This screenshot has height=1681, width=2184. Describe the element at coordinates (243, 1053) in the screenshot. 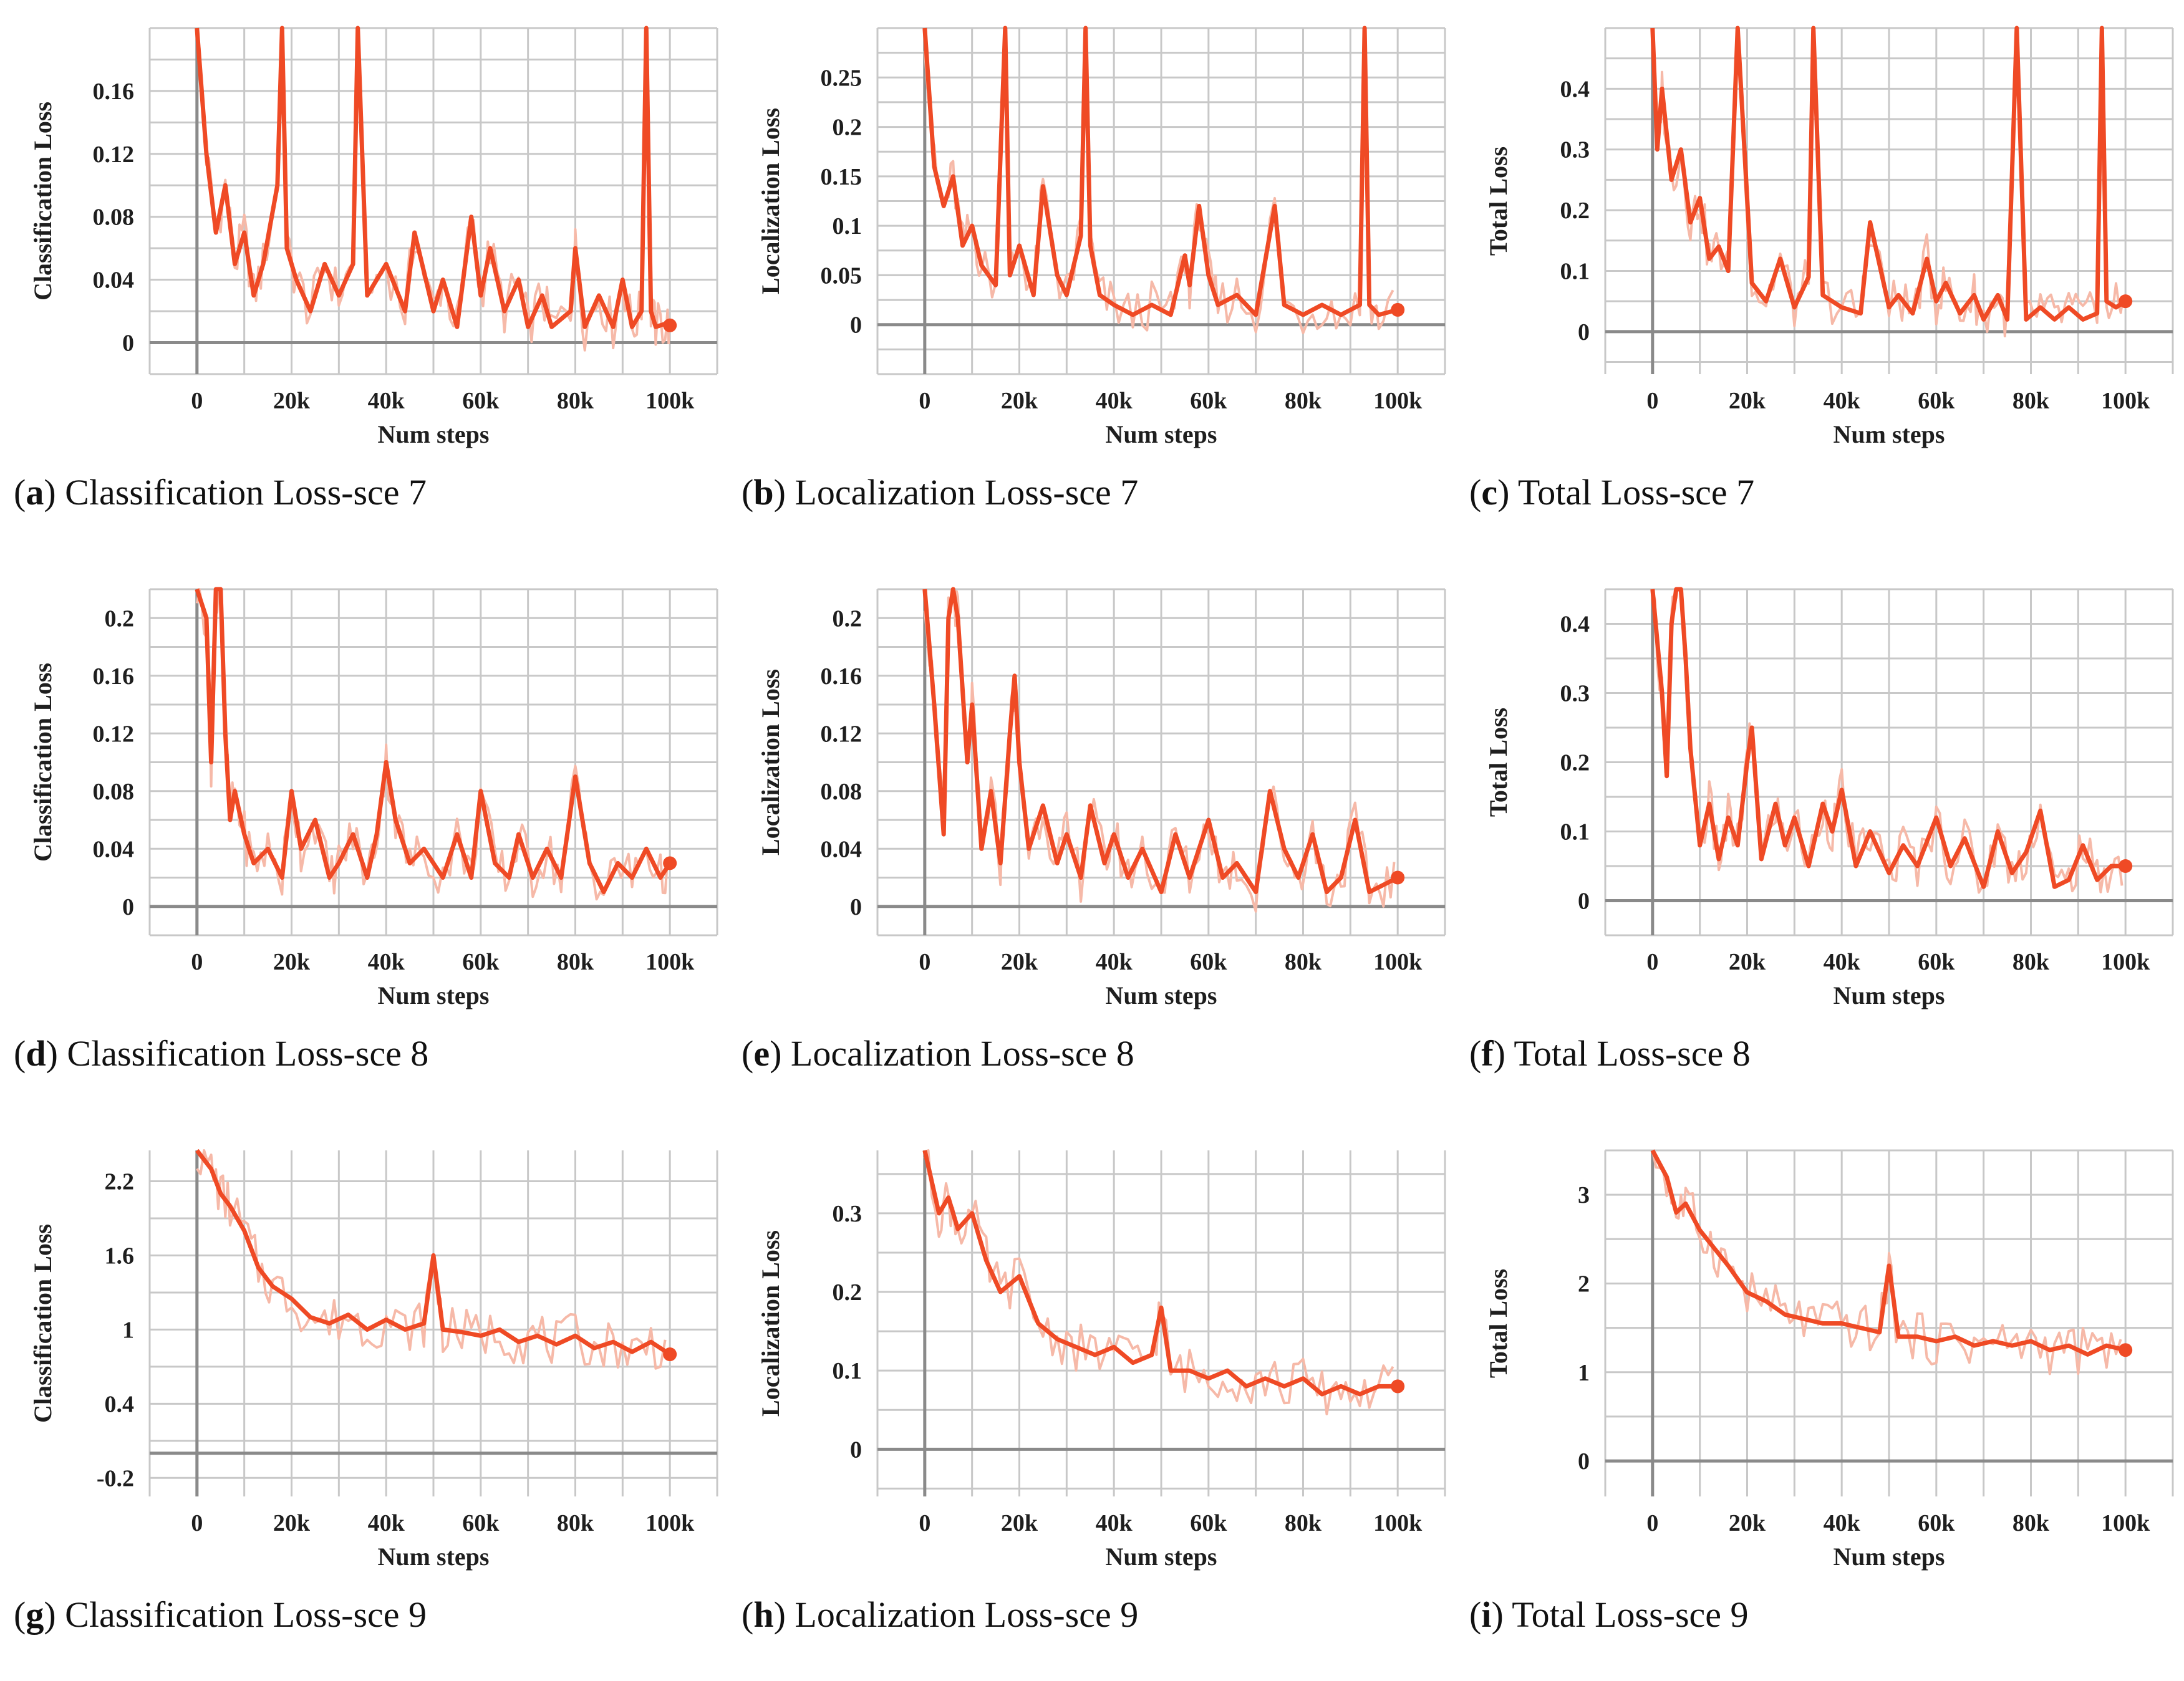

I see `panel-caption-text: Classification Loss-sce 8` at that location.